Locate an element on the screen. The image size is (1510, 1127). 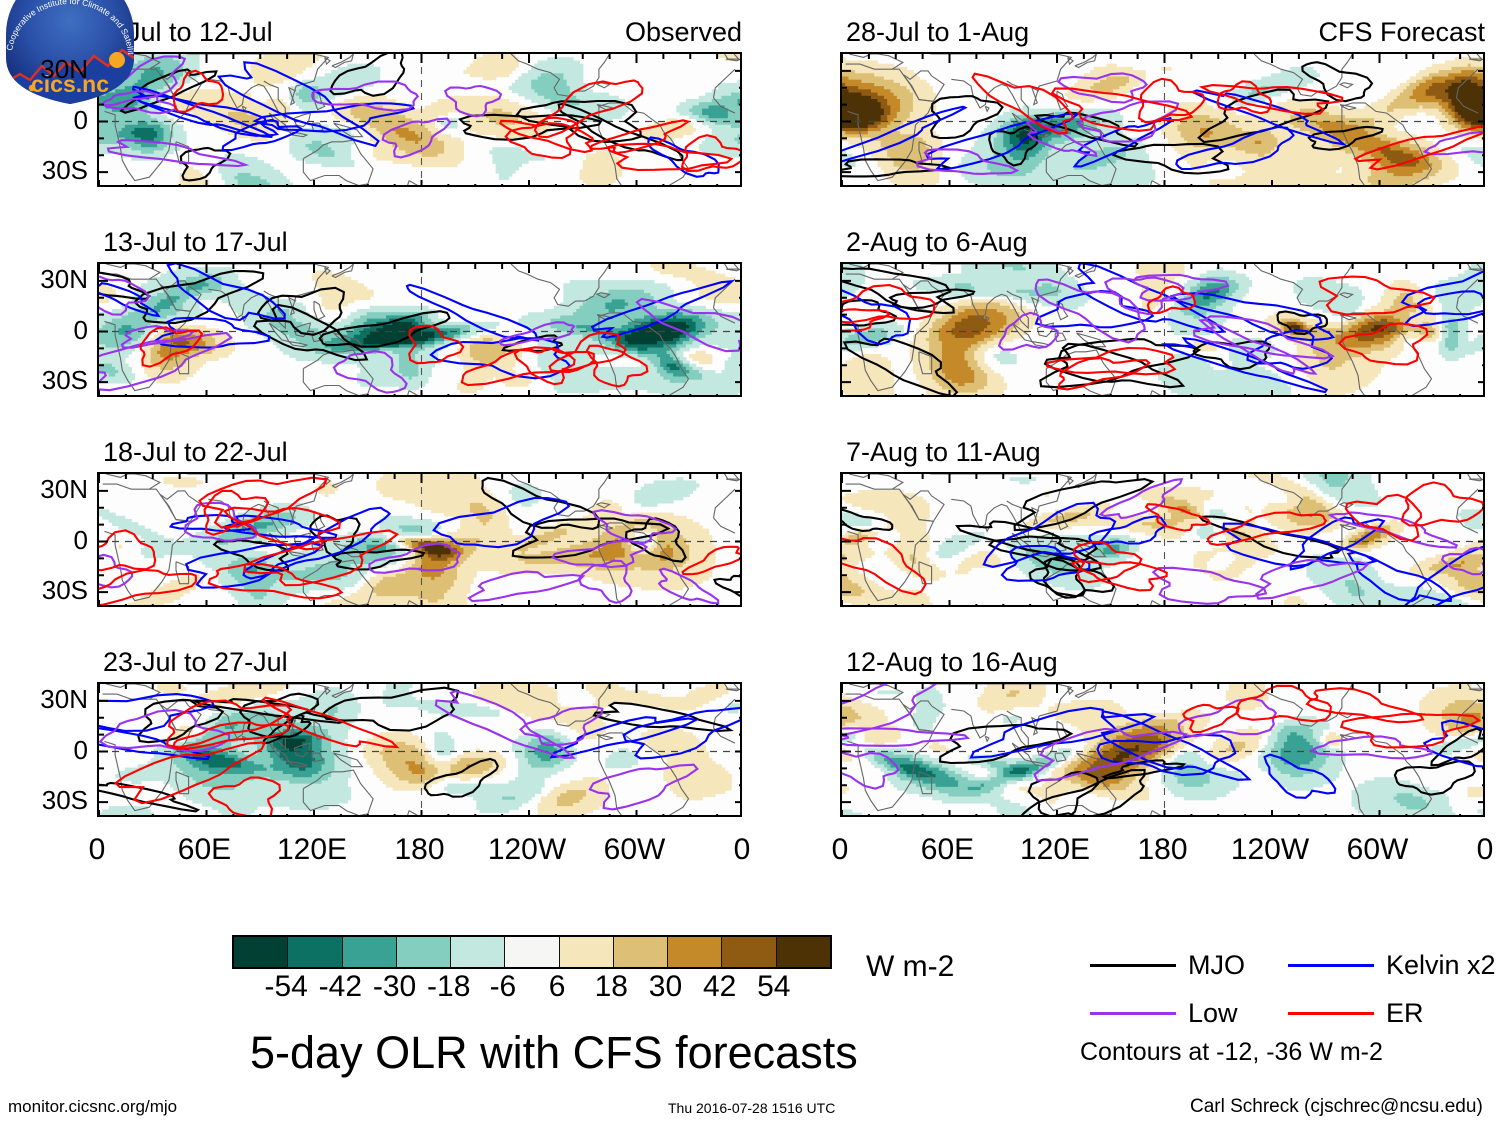
panel-title: 18-Jul to 22-Jul is located at coordinates (195, 452).